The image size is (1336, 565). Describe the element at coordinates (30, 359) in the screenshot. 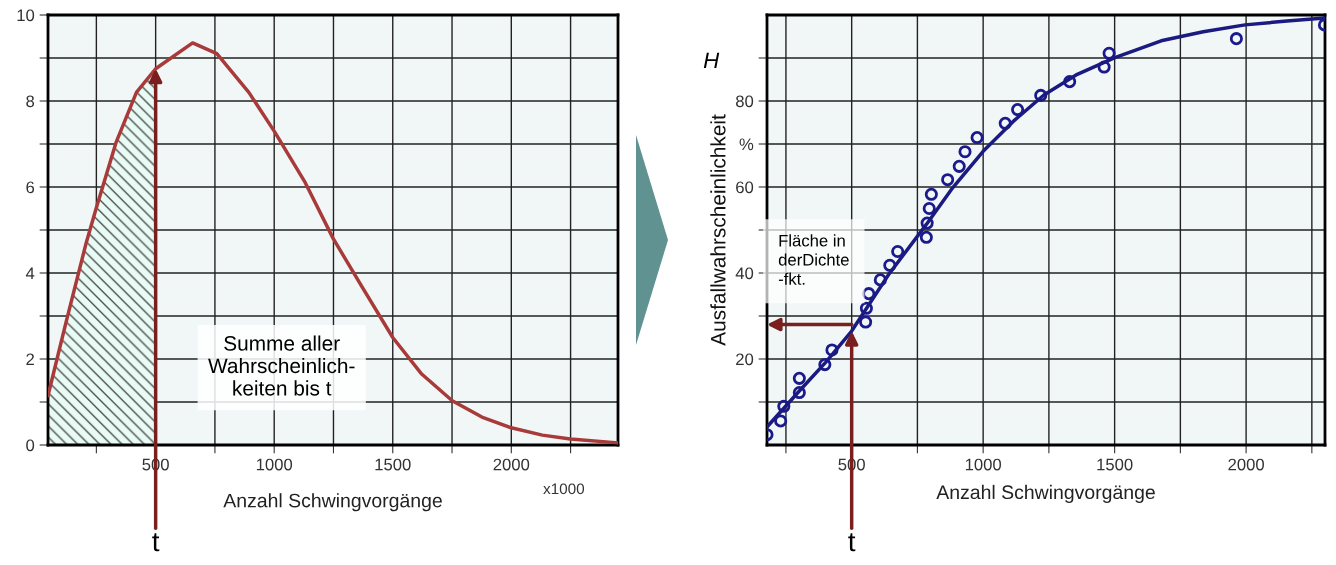

I see `y-tick-label: 2` at that location.